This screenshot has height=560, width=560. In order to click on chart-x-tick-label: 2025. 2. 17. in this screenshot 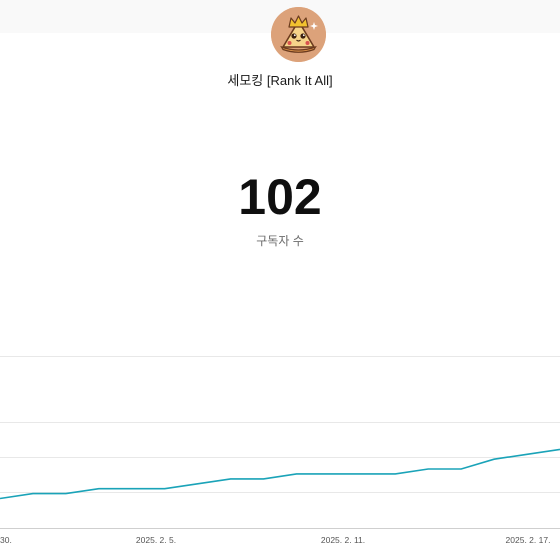, I will do `click(528, 540)`.